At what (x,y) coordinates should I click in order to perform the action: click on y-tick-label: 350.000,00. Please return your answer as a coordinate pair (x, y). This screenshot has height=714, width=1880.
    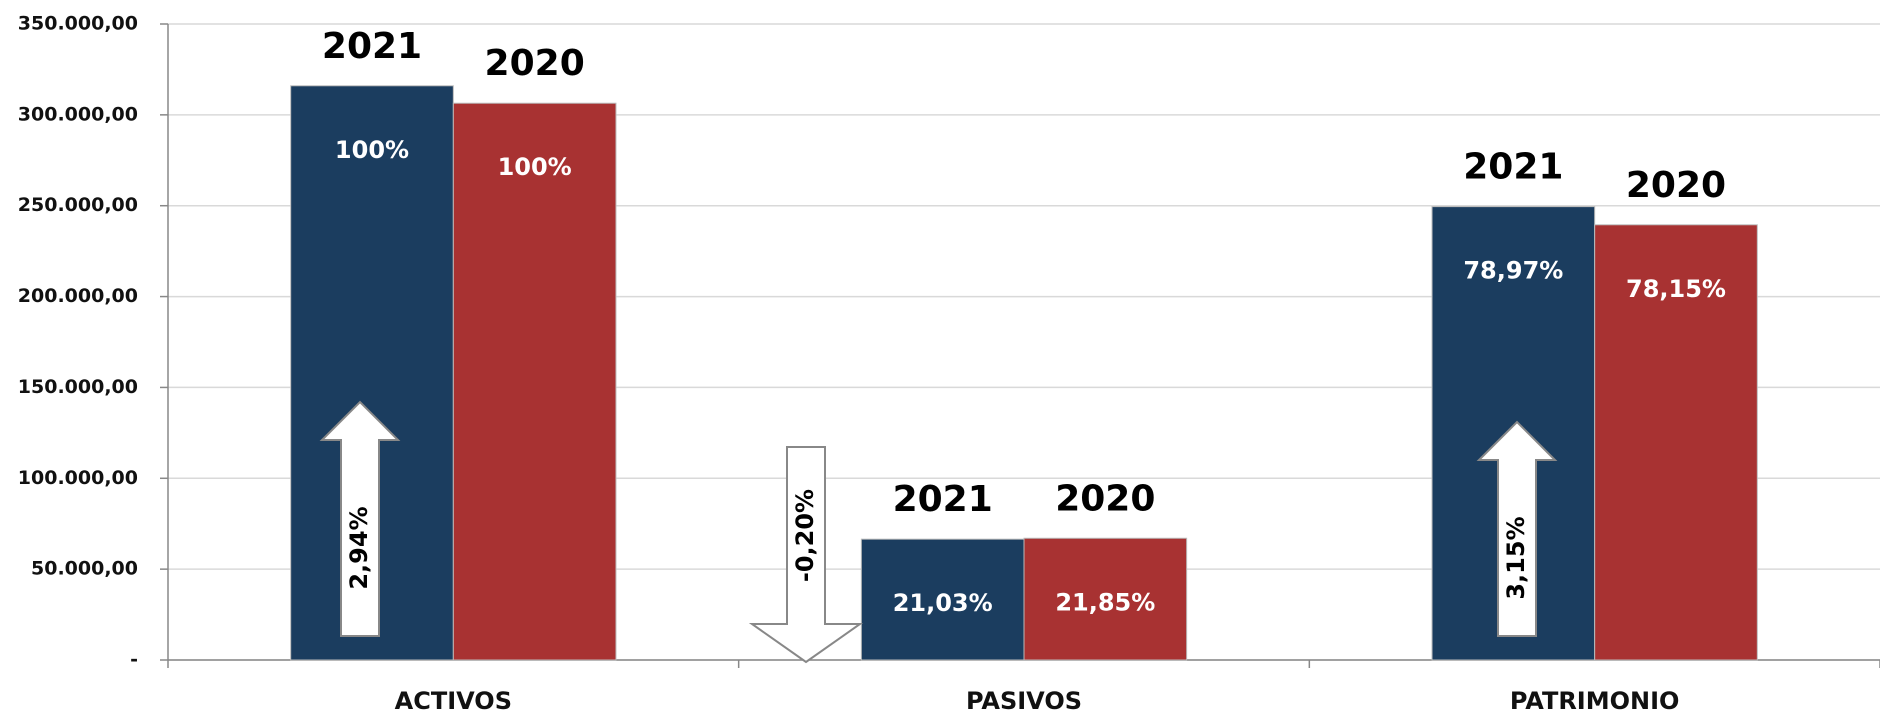
    Looking at the image, I should click on (78, 24).